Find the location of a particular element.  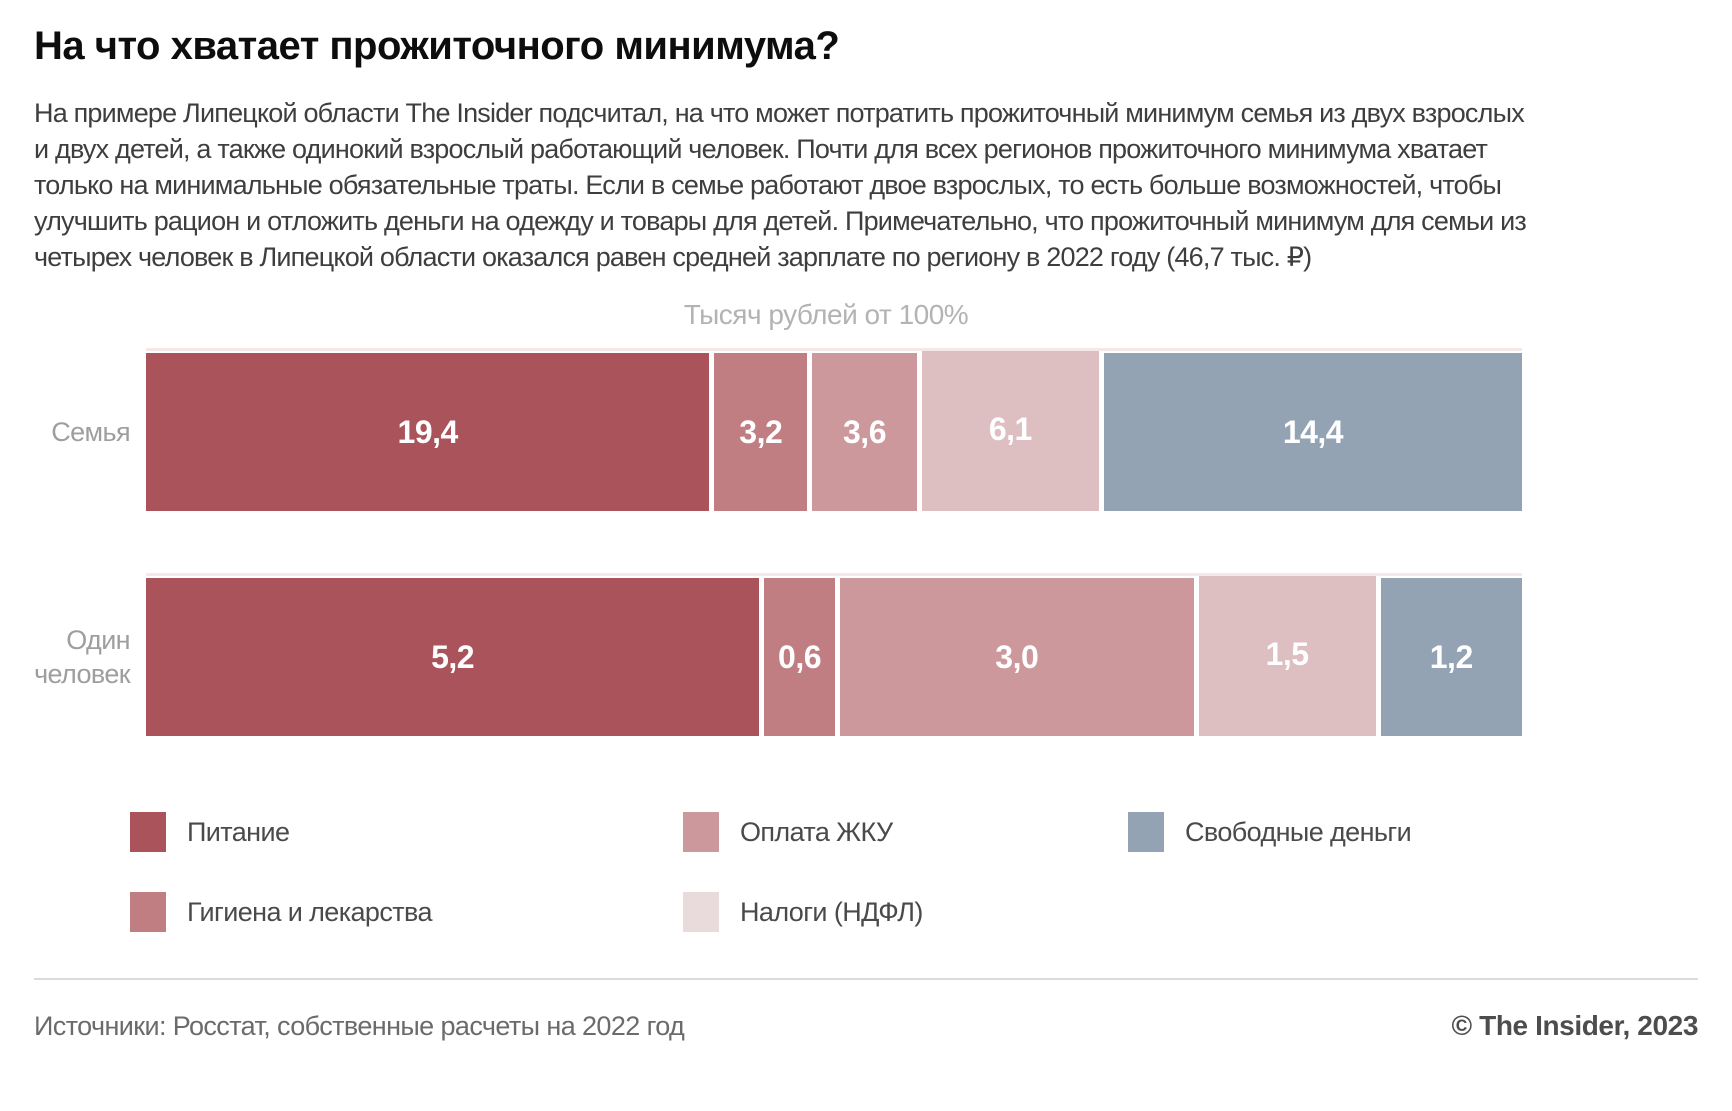

footer-divider is located at coordinates (866, 979).